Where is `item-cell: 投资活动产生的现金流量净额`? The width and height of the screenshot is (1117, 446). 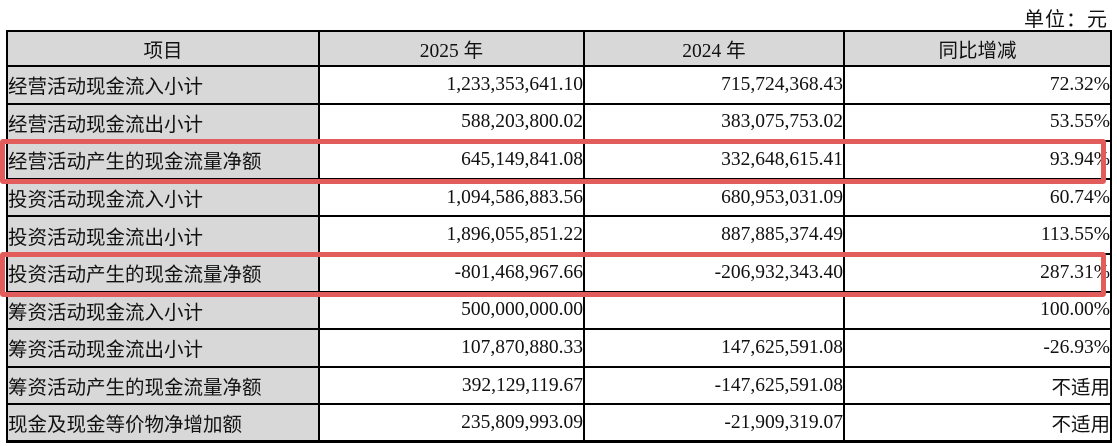
item-cell: 投资活动产生的现金流量净额 is located at coordinates (163, 272).